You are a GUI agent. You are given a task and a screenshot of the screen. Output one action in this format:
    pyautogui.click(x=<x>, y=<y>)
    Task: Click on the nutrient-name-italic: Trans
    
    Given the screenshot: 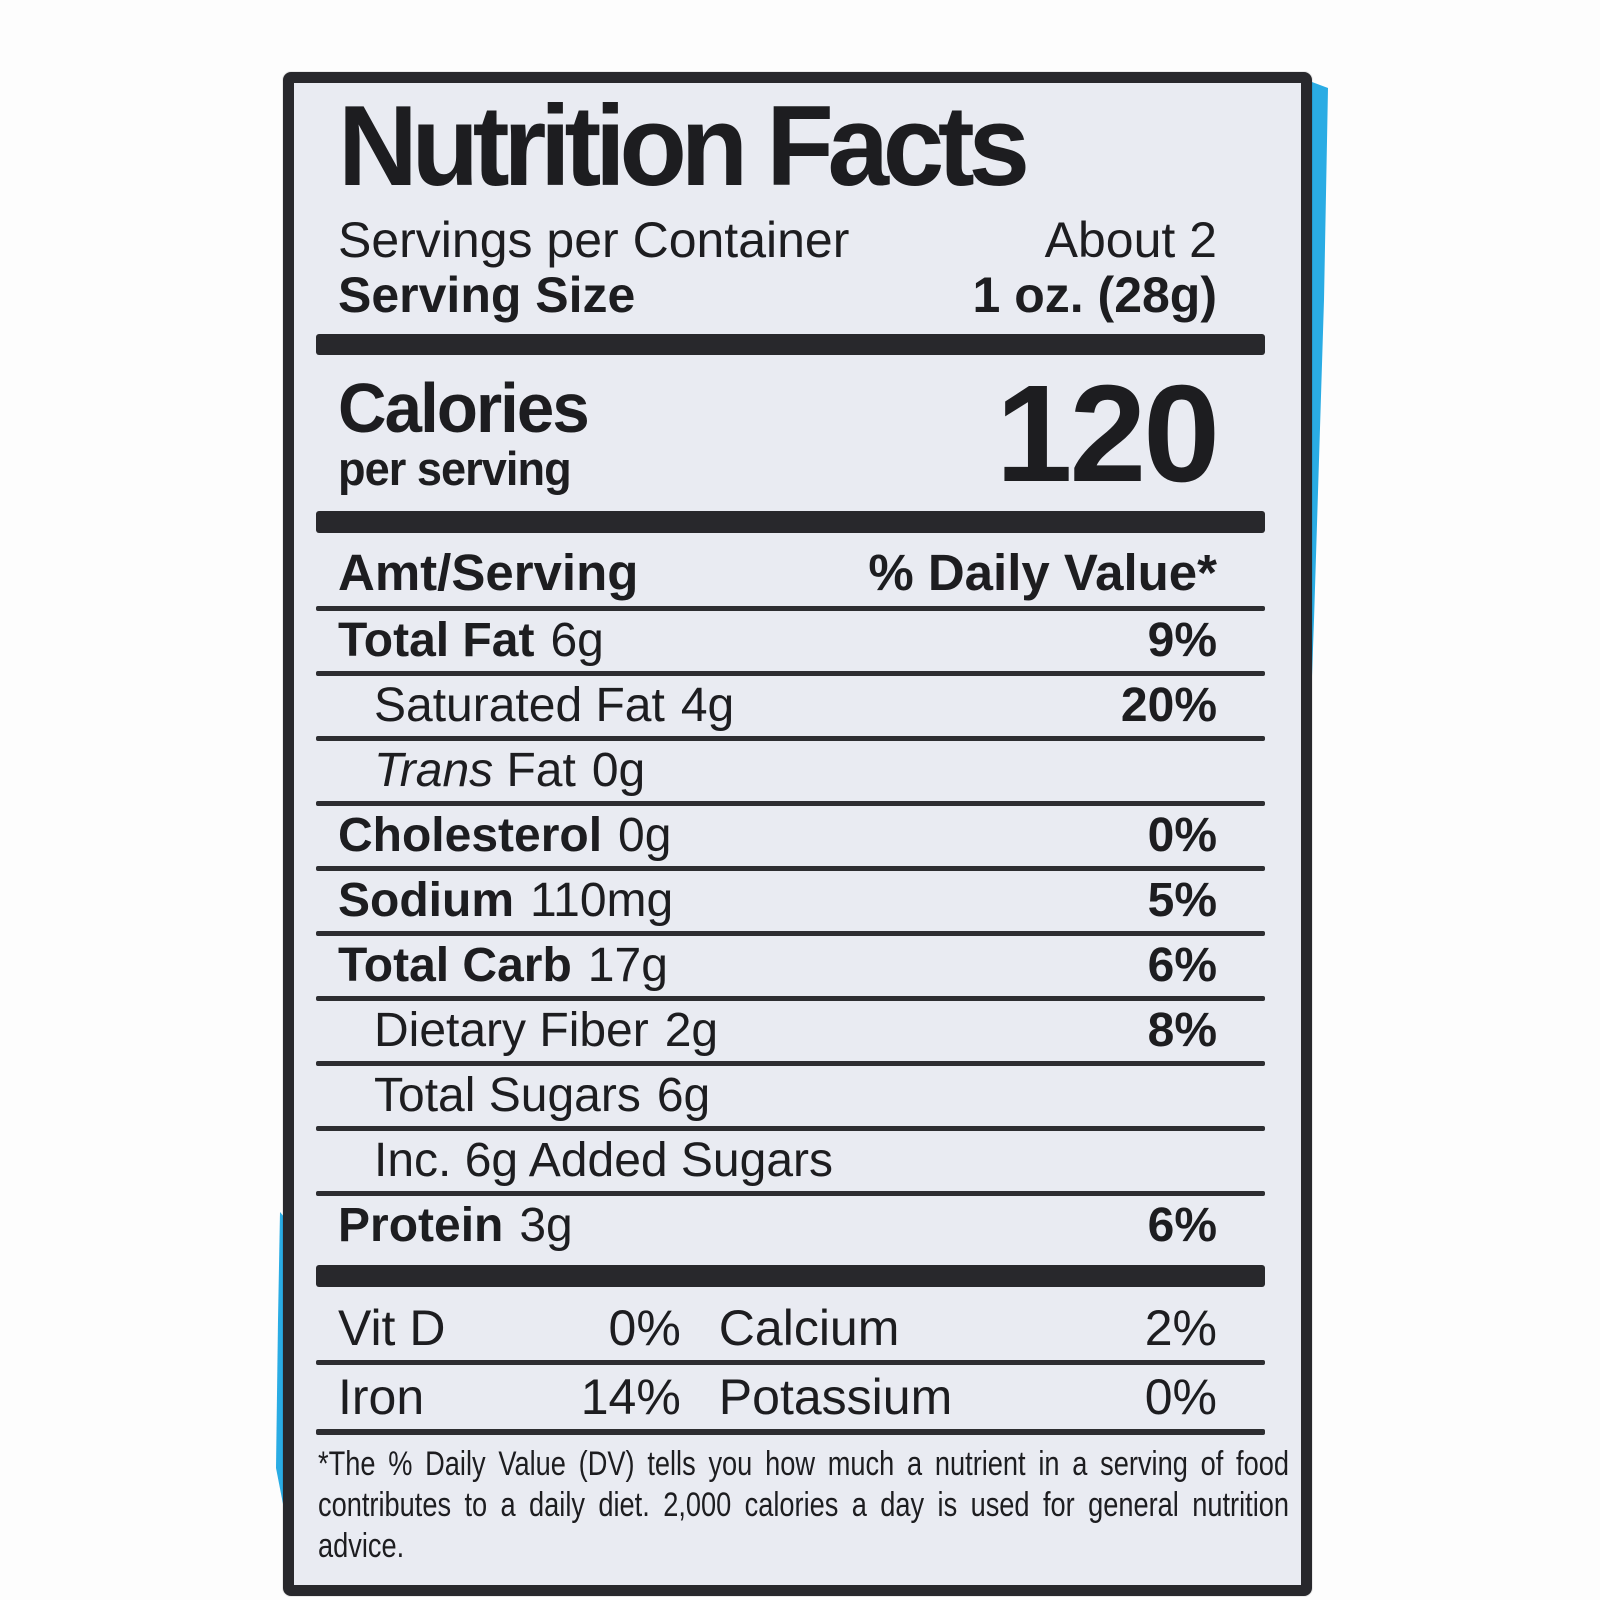 What is the action you would take?
    pyautogui.click(x=434, y=771)
    